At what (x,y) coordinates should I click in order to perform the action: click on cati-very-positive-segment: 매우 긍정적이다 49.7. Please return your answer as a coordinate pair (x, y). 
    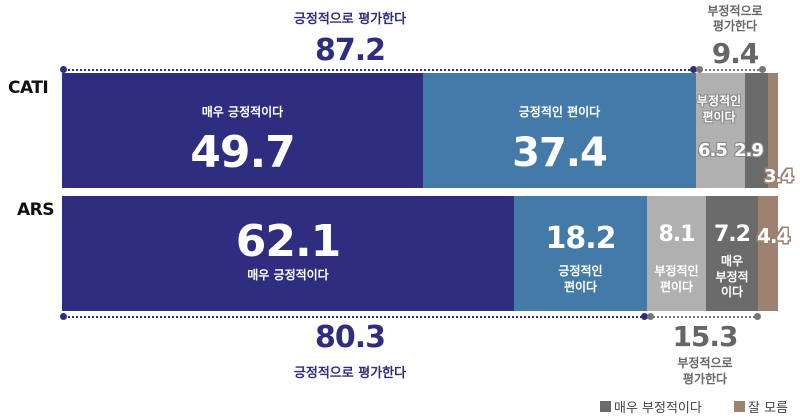
    Looking at the image, I should click on (242, 130).